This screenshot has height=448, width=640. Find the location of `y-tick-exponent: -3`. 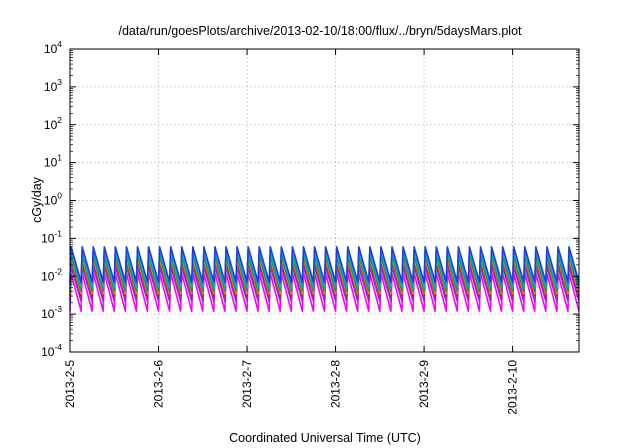

y-tick-exponent: -3 is located at coordinates (58, 309).